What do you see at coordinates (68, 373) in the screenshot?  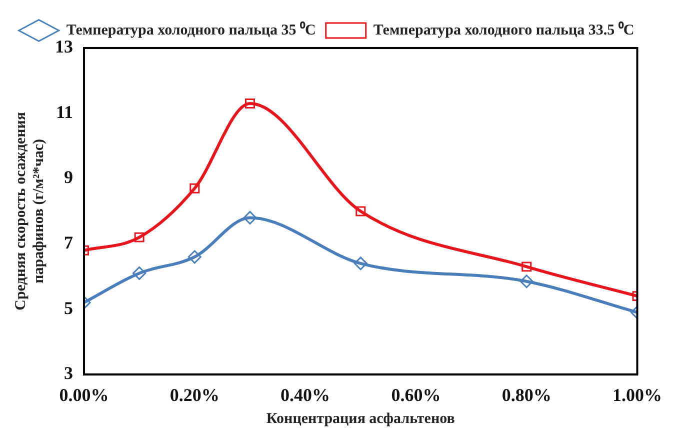 I see `y-tick-label: 3` at bounding box center [68, 373].